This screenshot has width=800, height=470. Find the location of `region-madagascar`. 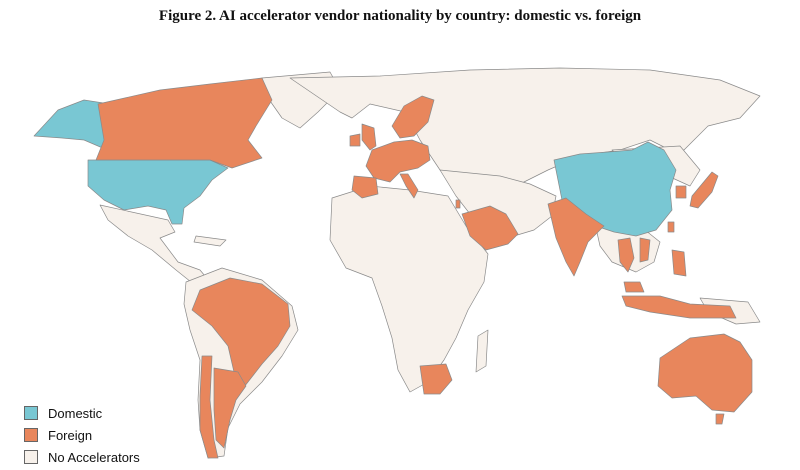

region-madagascar is located at coordinates (482, 351).